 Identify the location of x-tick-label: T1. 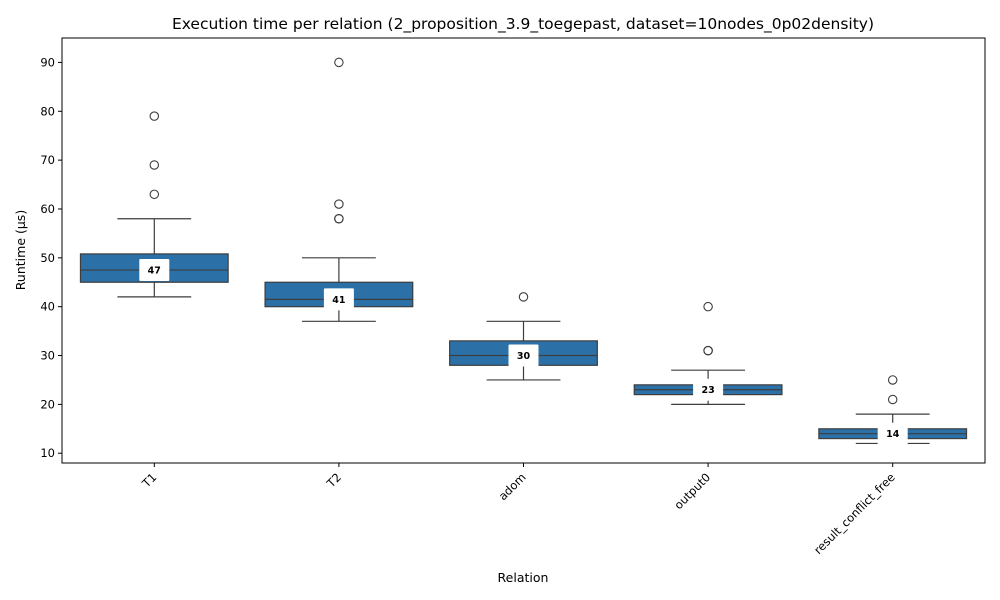
(149, 480).